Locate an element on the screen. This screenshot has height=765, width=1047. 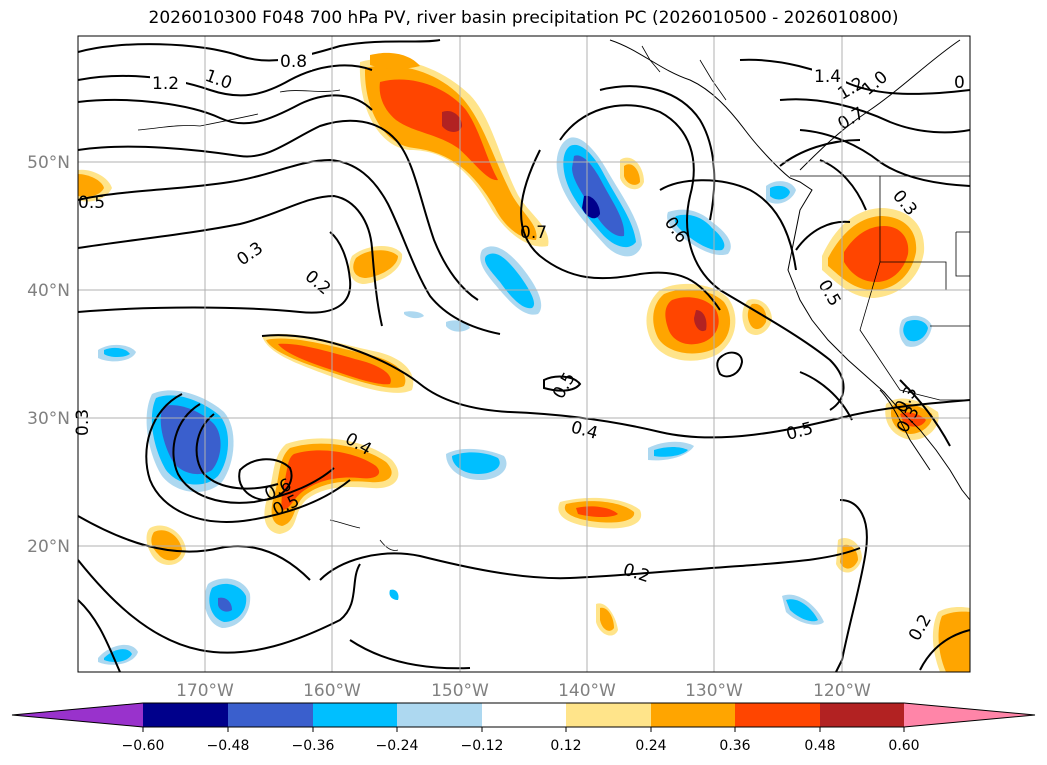
colorbar-tick: −0.12 is located at coordinates (482, 746).